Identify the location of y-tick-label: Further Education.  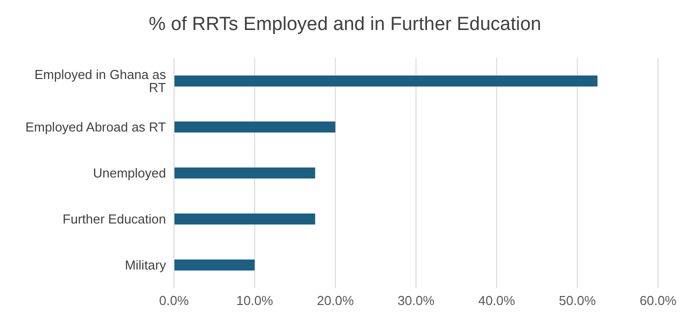
(114, 219).